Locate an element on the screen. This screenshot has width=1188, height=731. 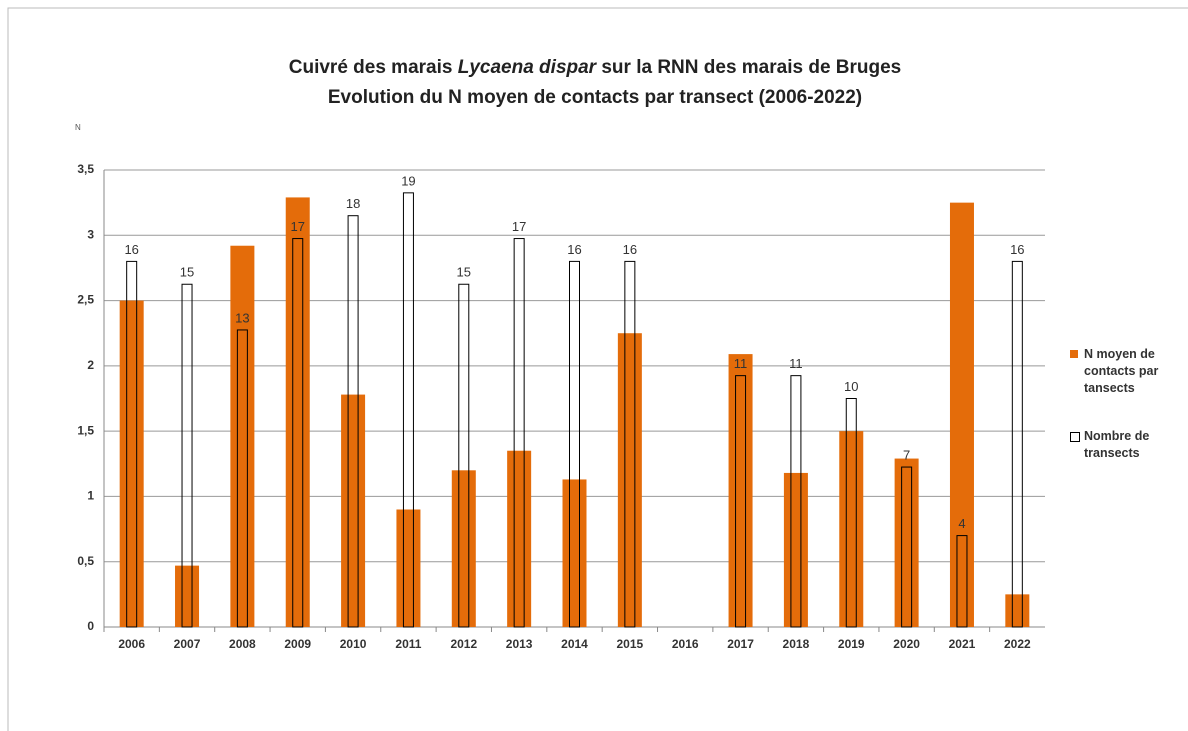
y-tick-label: 0,5 is located at coordinates (85, 561).